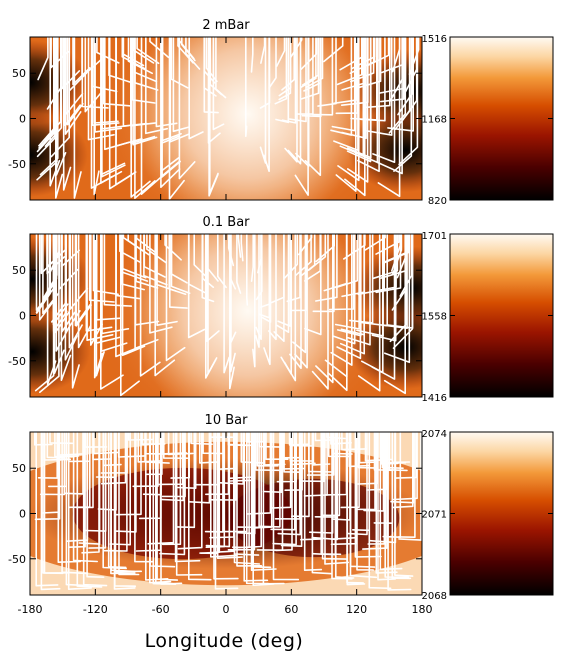 This screenshot has height=657, width=568. I want to click on hot-spot, so click(248, 118).